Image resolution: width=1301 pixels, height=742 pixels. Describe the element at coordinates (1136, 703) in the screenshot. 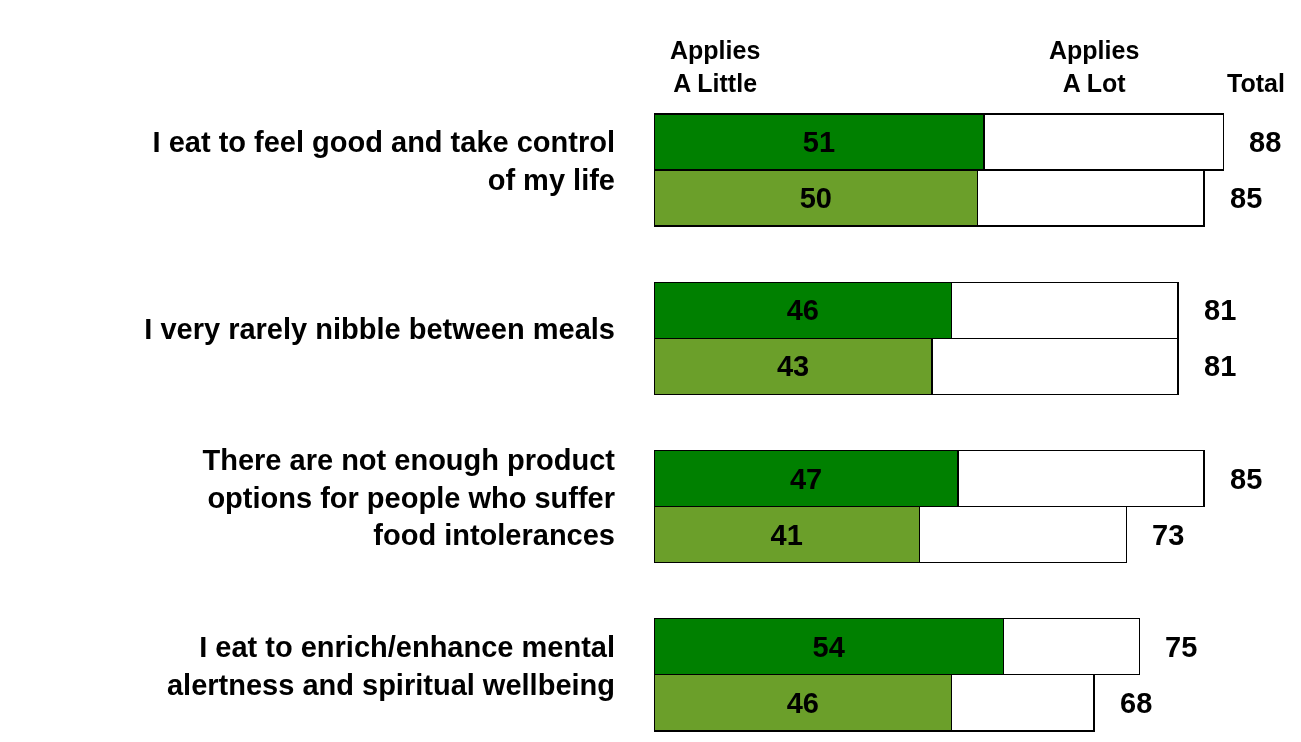

I see `total-label: 68` at that location.